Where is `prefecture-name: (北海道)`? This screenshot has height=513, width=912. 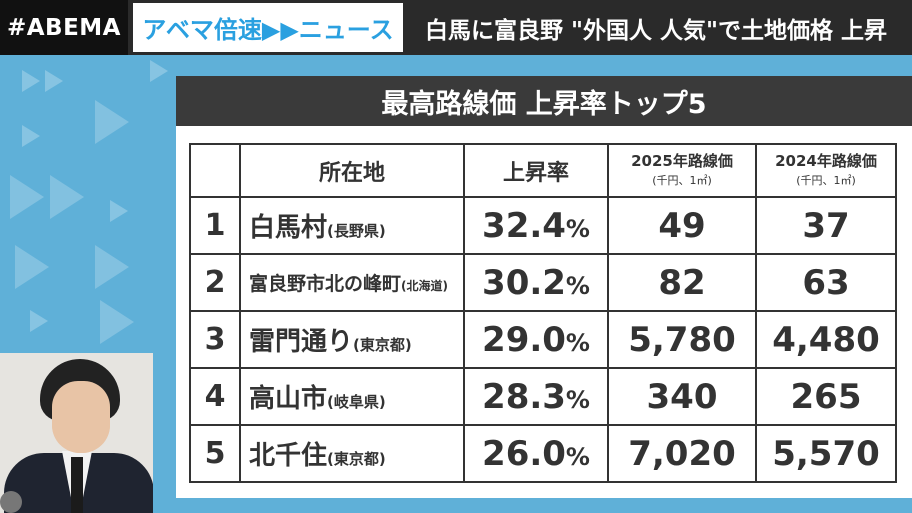 prefecture-name: (北海道) is located at coordinates (424, 286).